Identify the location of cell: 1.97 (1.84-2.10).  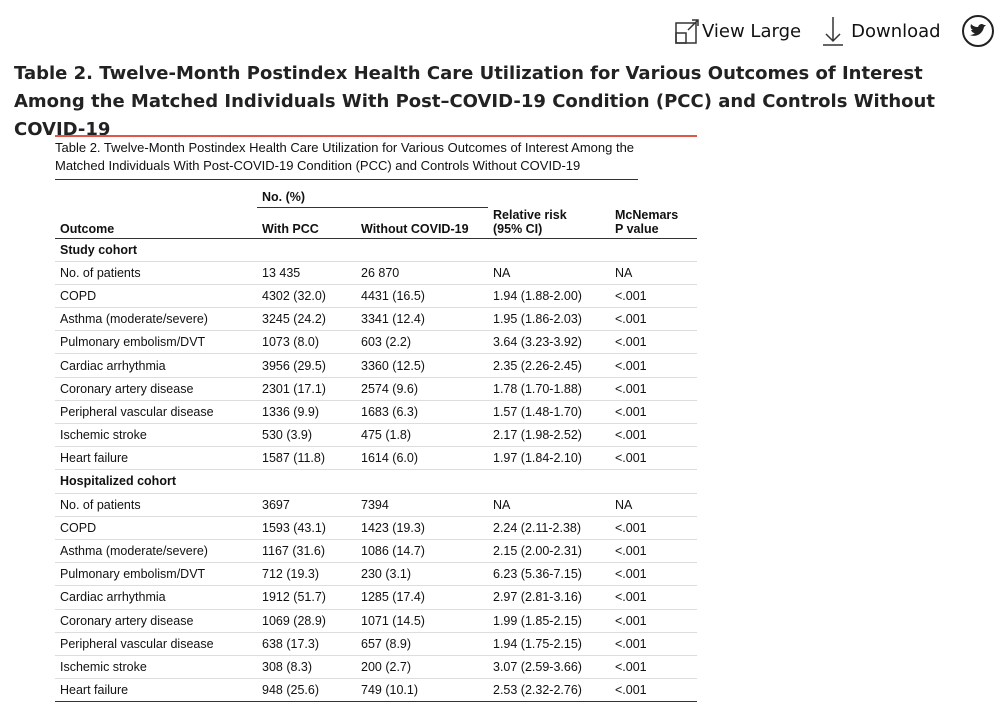
(549, 458).